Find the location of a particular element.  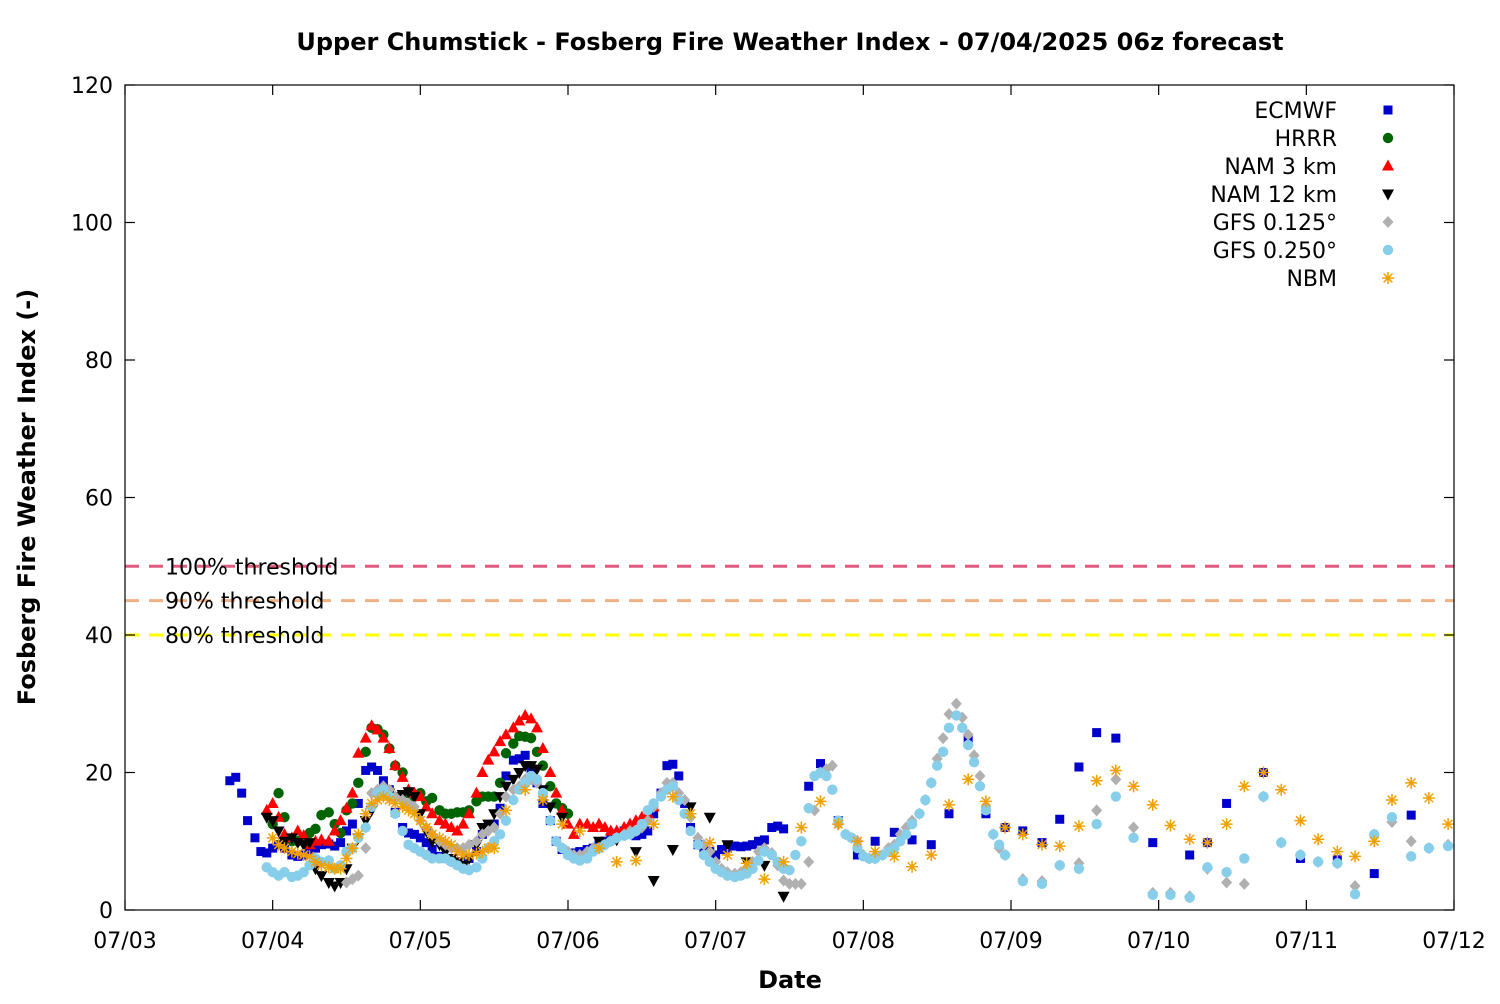

x-axis-label: Date is located at coordinates (790, 980).